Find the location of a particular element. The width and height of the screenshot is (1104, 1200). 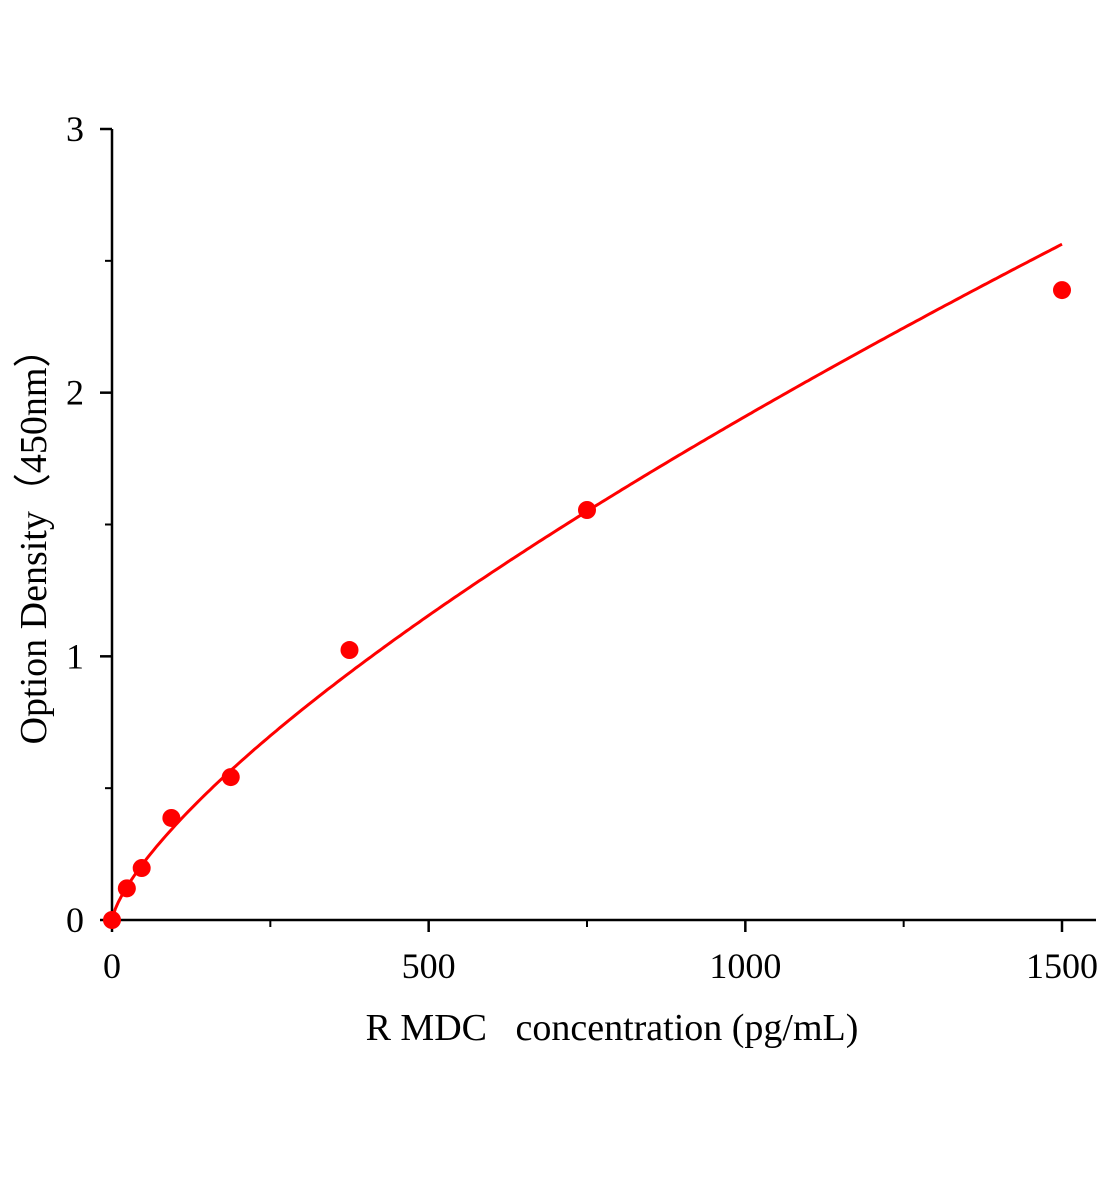

y-tick-label: 2 is located at coordinates (75, 393).